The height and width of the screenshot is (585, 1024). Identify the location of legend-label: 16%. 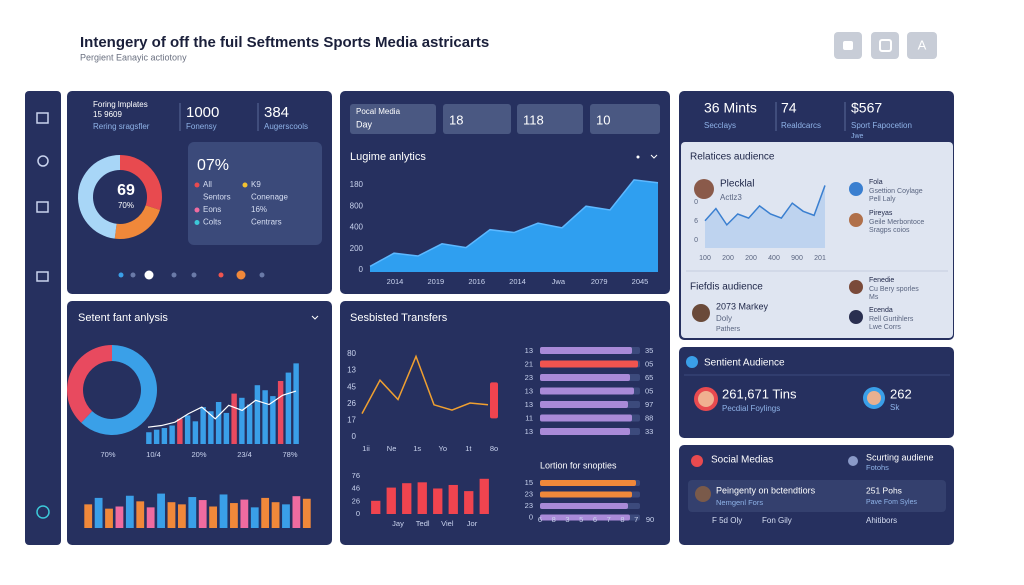
(259, 209).